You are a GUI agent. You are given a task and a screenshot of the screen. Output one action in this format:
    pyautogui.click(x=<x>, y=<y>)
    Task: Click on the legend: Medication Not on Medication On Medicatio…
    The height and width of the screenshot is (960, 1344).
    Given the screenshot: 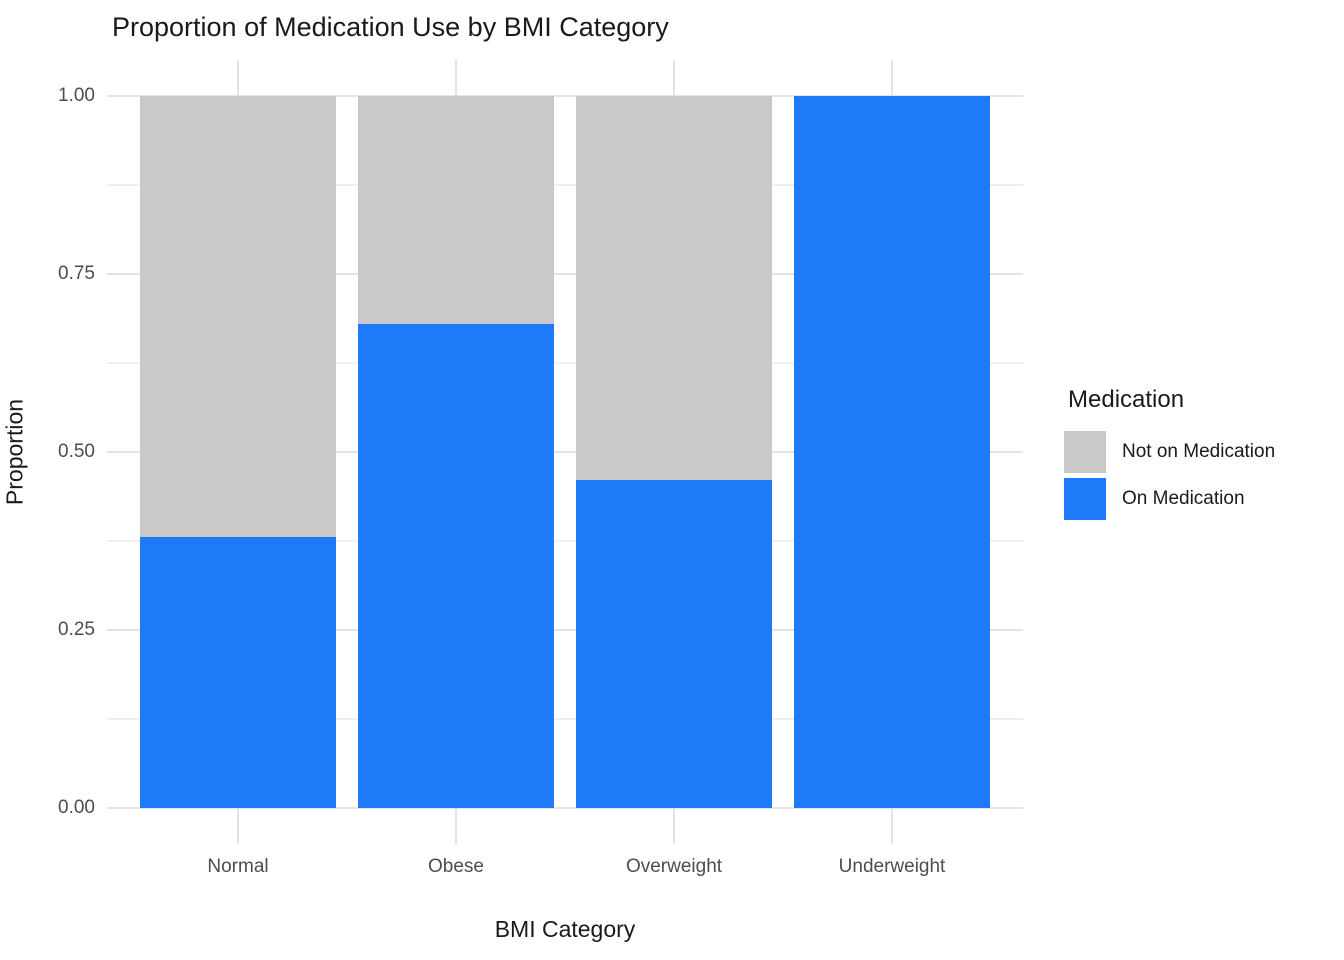 What is the action you would take?
    pyautogui.click(x=1199, y=455)
    